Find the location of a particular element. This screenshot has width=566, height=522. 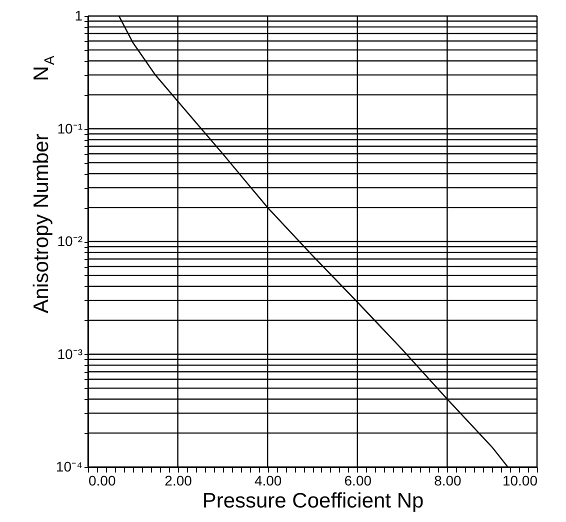

x-tick-label: 6.00 is located at coordinates (358, 480).